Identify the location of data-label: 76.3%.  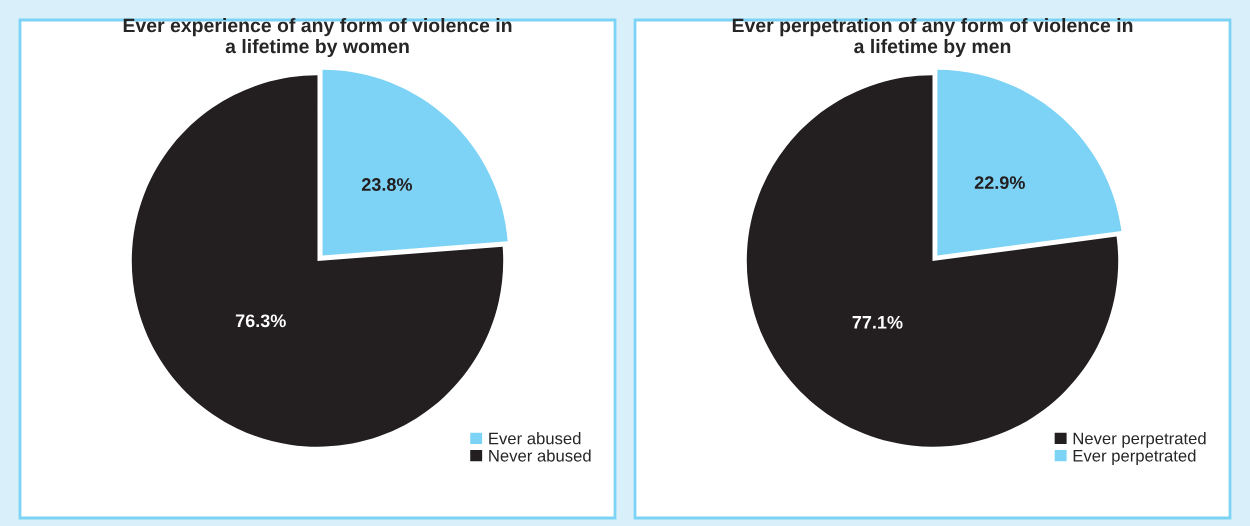
(260, 321).